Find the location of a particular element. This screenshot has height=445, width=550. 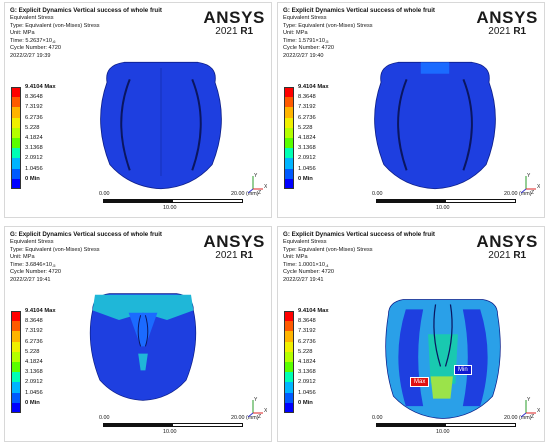

legend-value: 9.4104 Max is located at coordinates (313, 311).